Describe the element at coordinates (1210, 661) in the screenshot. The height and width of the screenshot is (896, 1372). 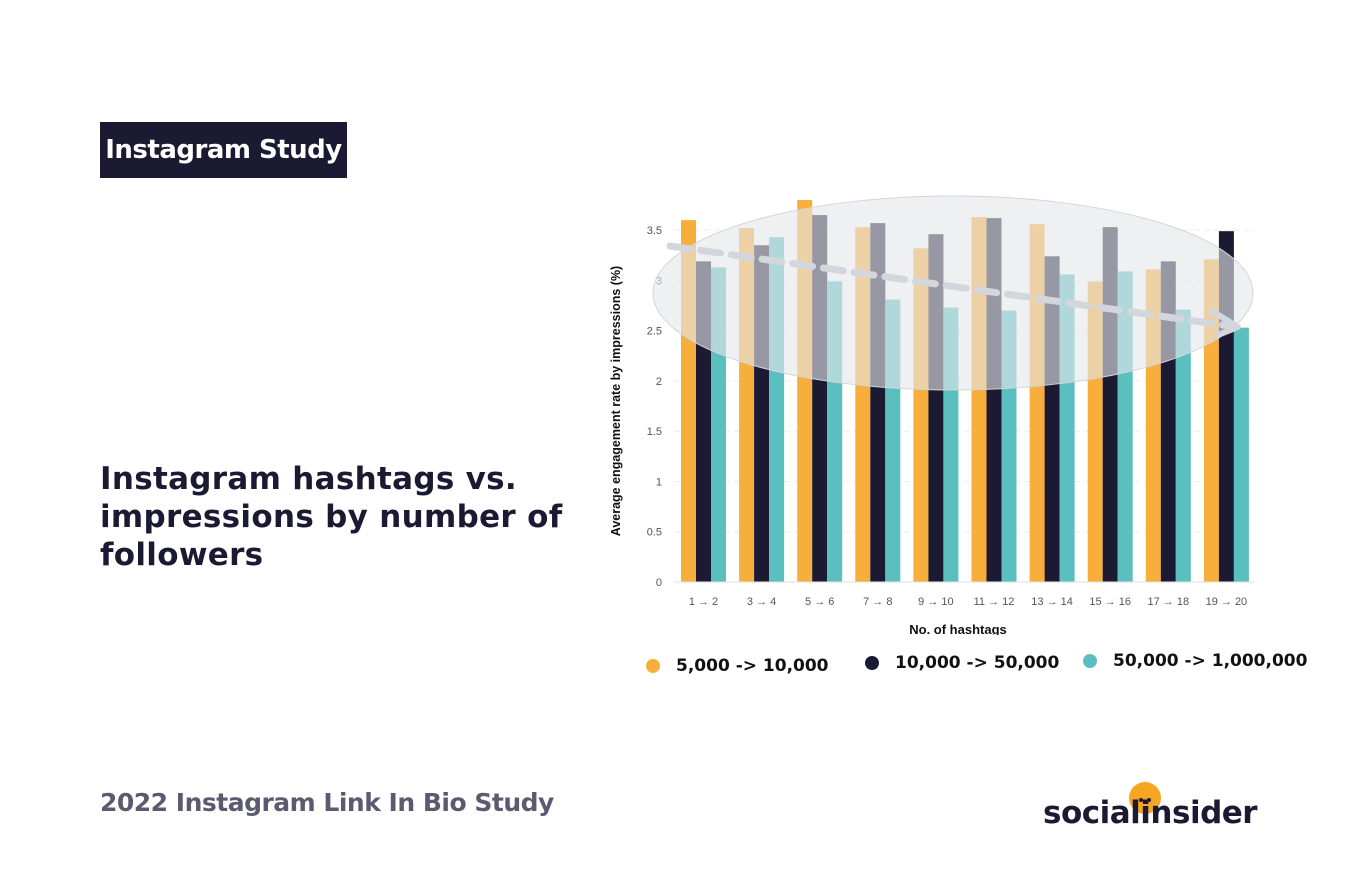
I see `legend-label-series-3: 50,000 -> 1,000,000` at that location.